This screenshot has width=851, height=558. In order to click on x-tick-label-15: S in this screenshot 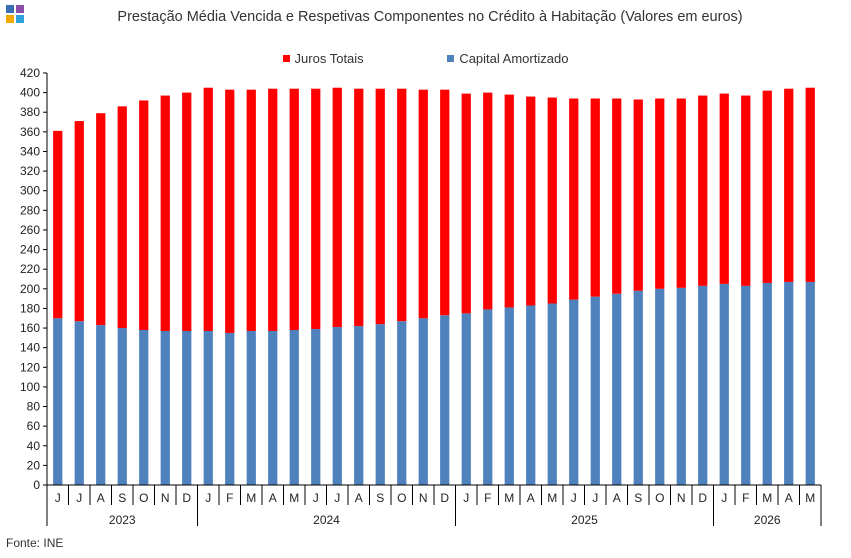, I will do `click(380, 498)`.